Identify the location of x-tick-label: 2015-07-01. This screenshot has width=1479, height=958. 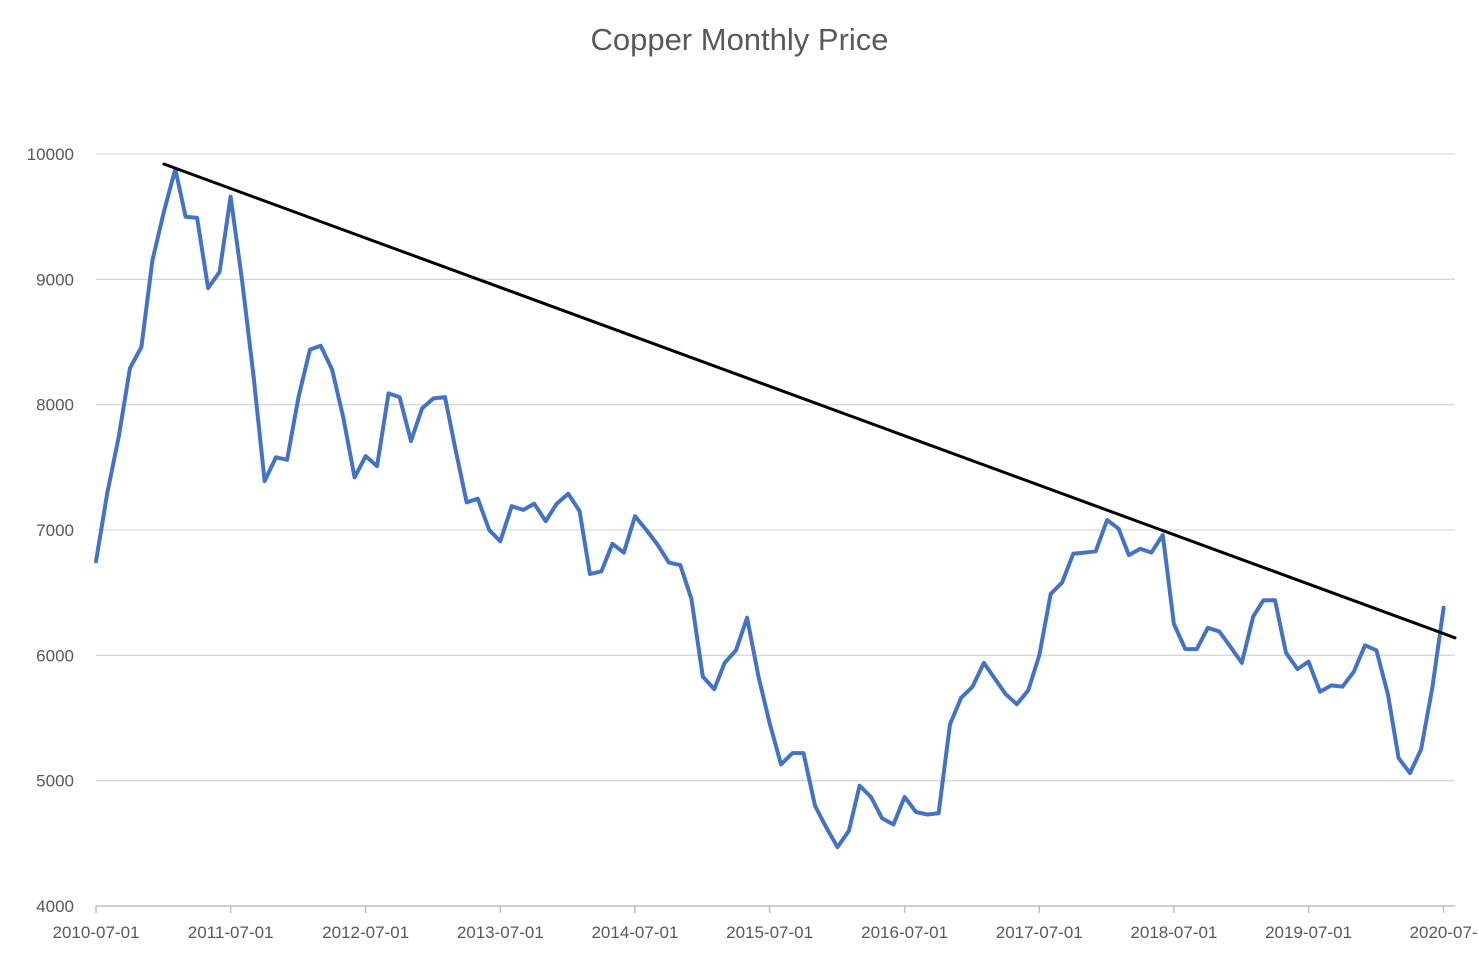
(769, 932).